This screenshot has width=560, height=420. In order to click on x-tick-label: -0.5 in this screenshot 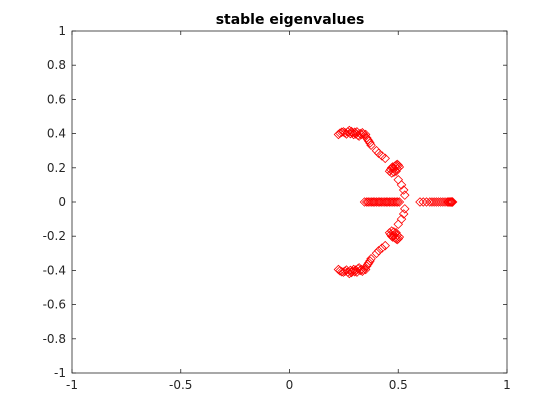, I will do `click(180, 385)`.